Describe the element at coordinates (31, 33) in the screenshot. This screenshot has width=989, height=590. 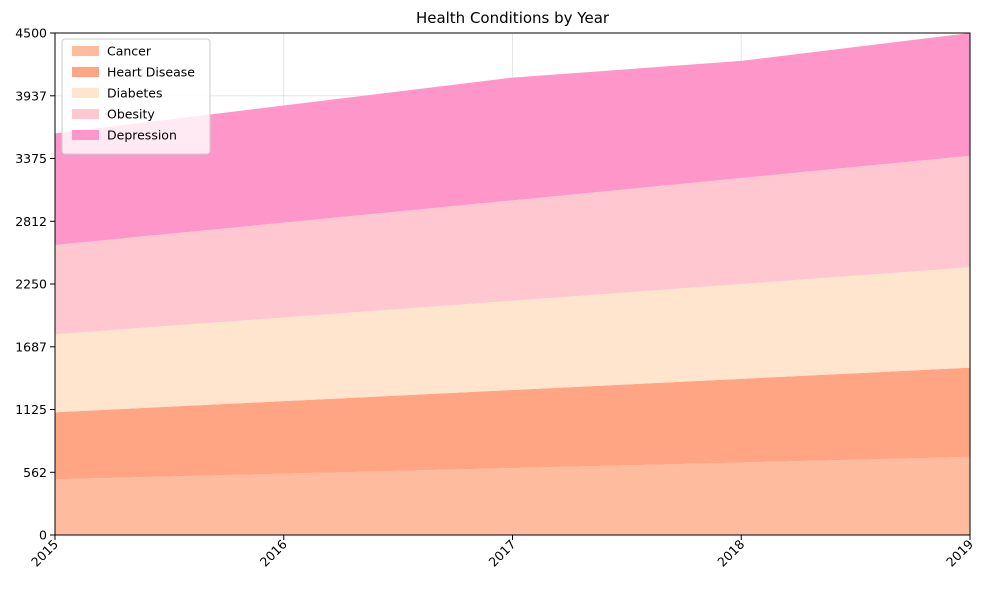
I see `y-tick-label: 4500` at that location.